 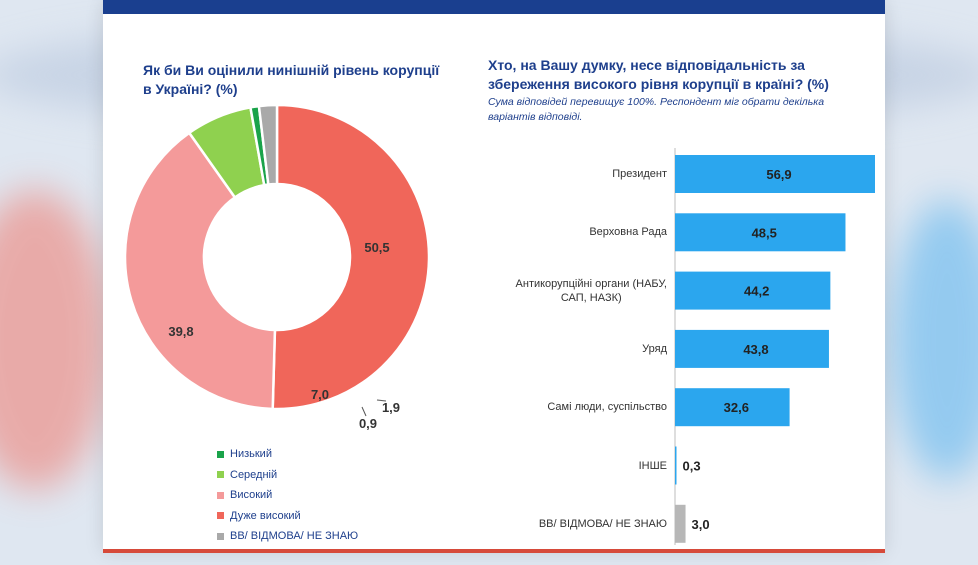 I want to click on legend-item-2: Високий, so click(x=287, y=495).